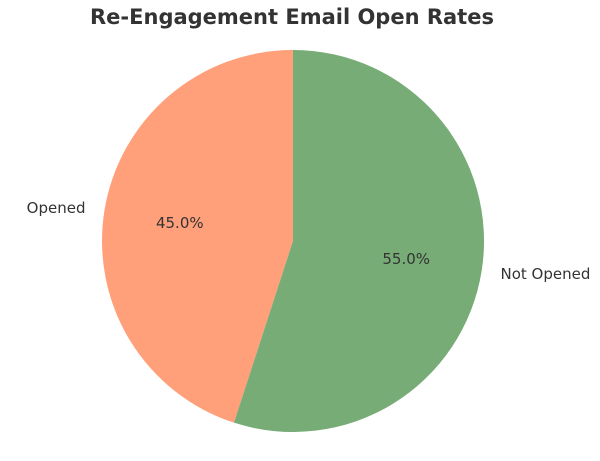 The width and height of the screenshot is (600, 461). Describe the element at coordinates (56, 208) in the screenshot. I see `pie-slice-opened-category-label: Opened` at that location.